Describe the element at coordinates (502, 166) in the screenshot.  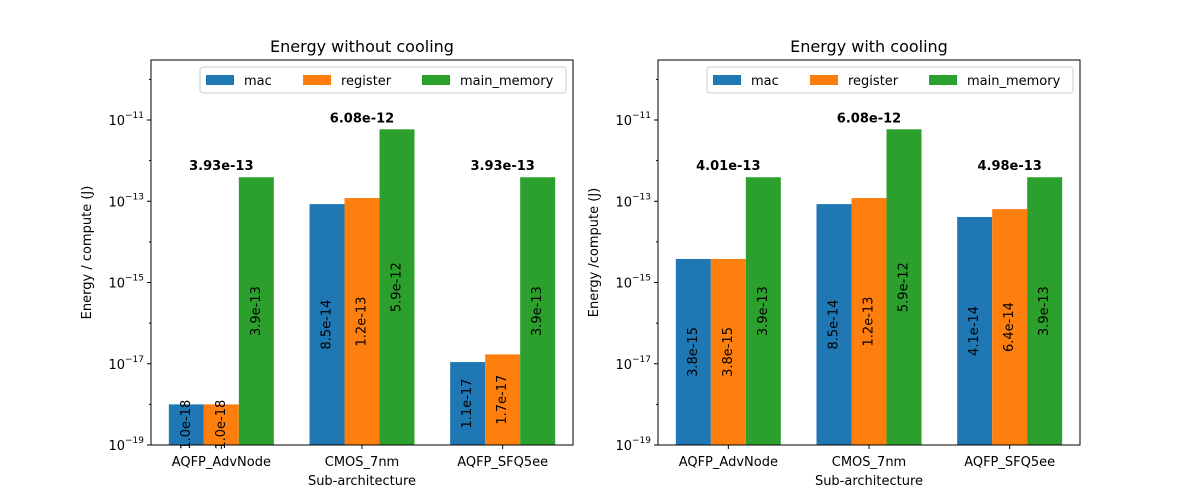
I see `total-label-AQFP_SFQ5ee: 3.93e-13` at that location.